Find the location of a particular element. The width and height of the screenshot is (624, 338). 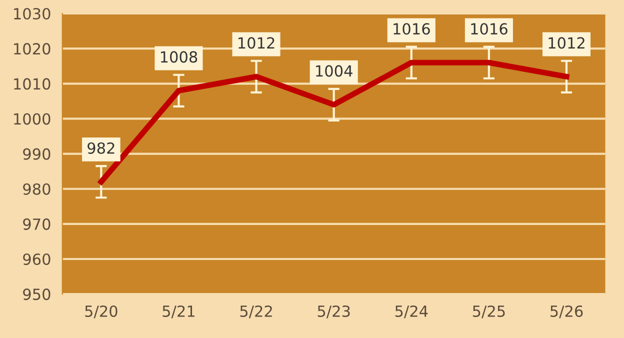

y-tick-label: 970 is located at coordinates (36, 224).